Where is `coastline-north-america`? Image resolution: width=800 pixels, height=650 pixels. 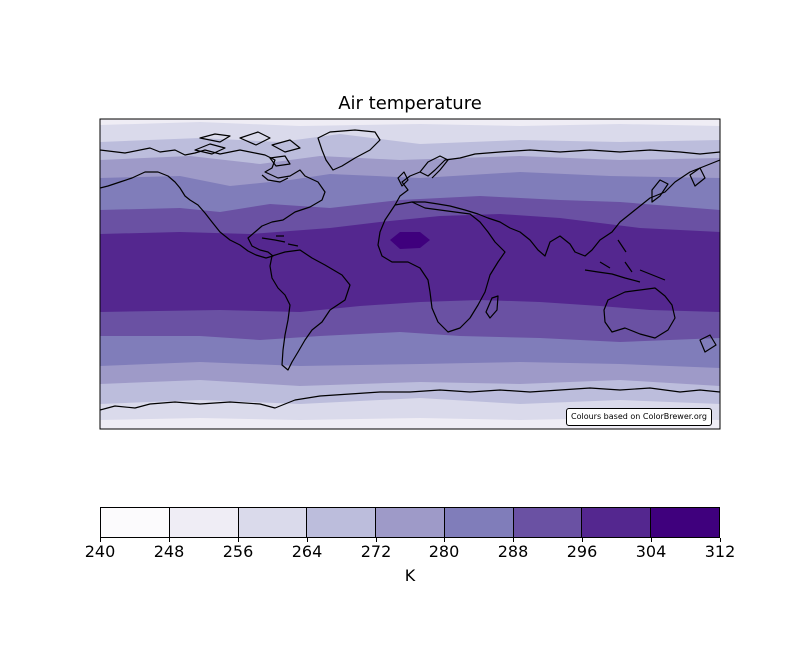 coastline-north-america is located at coordinates (213, 203).